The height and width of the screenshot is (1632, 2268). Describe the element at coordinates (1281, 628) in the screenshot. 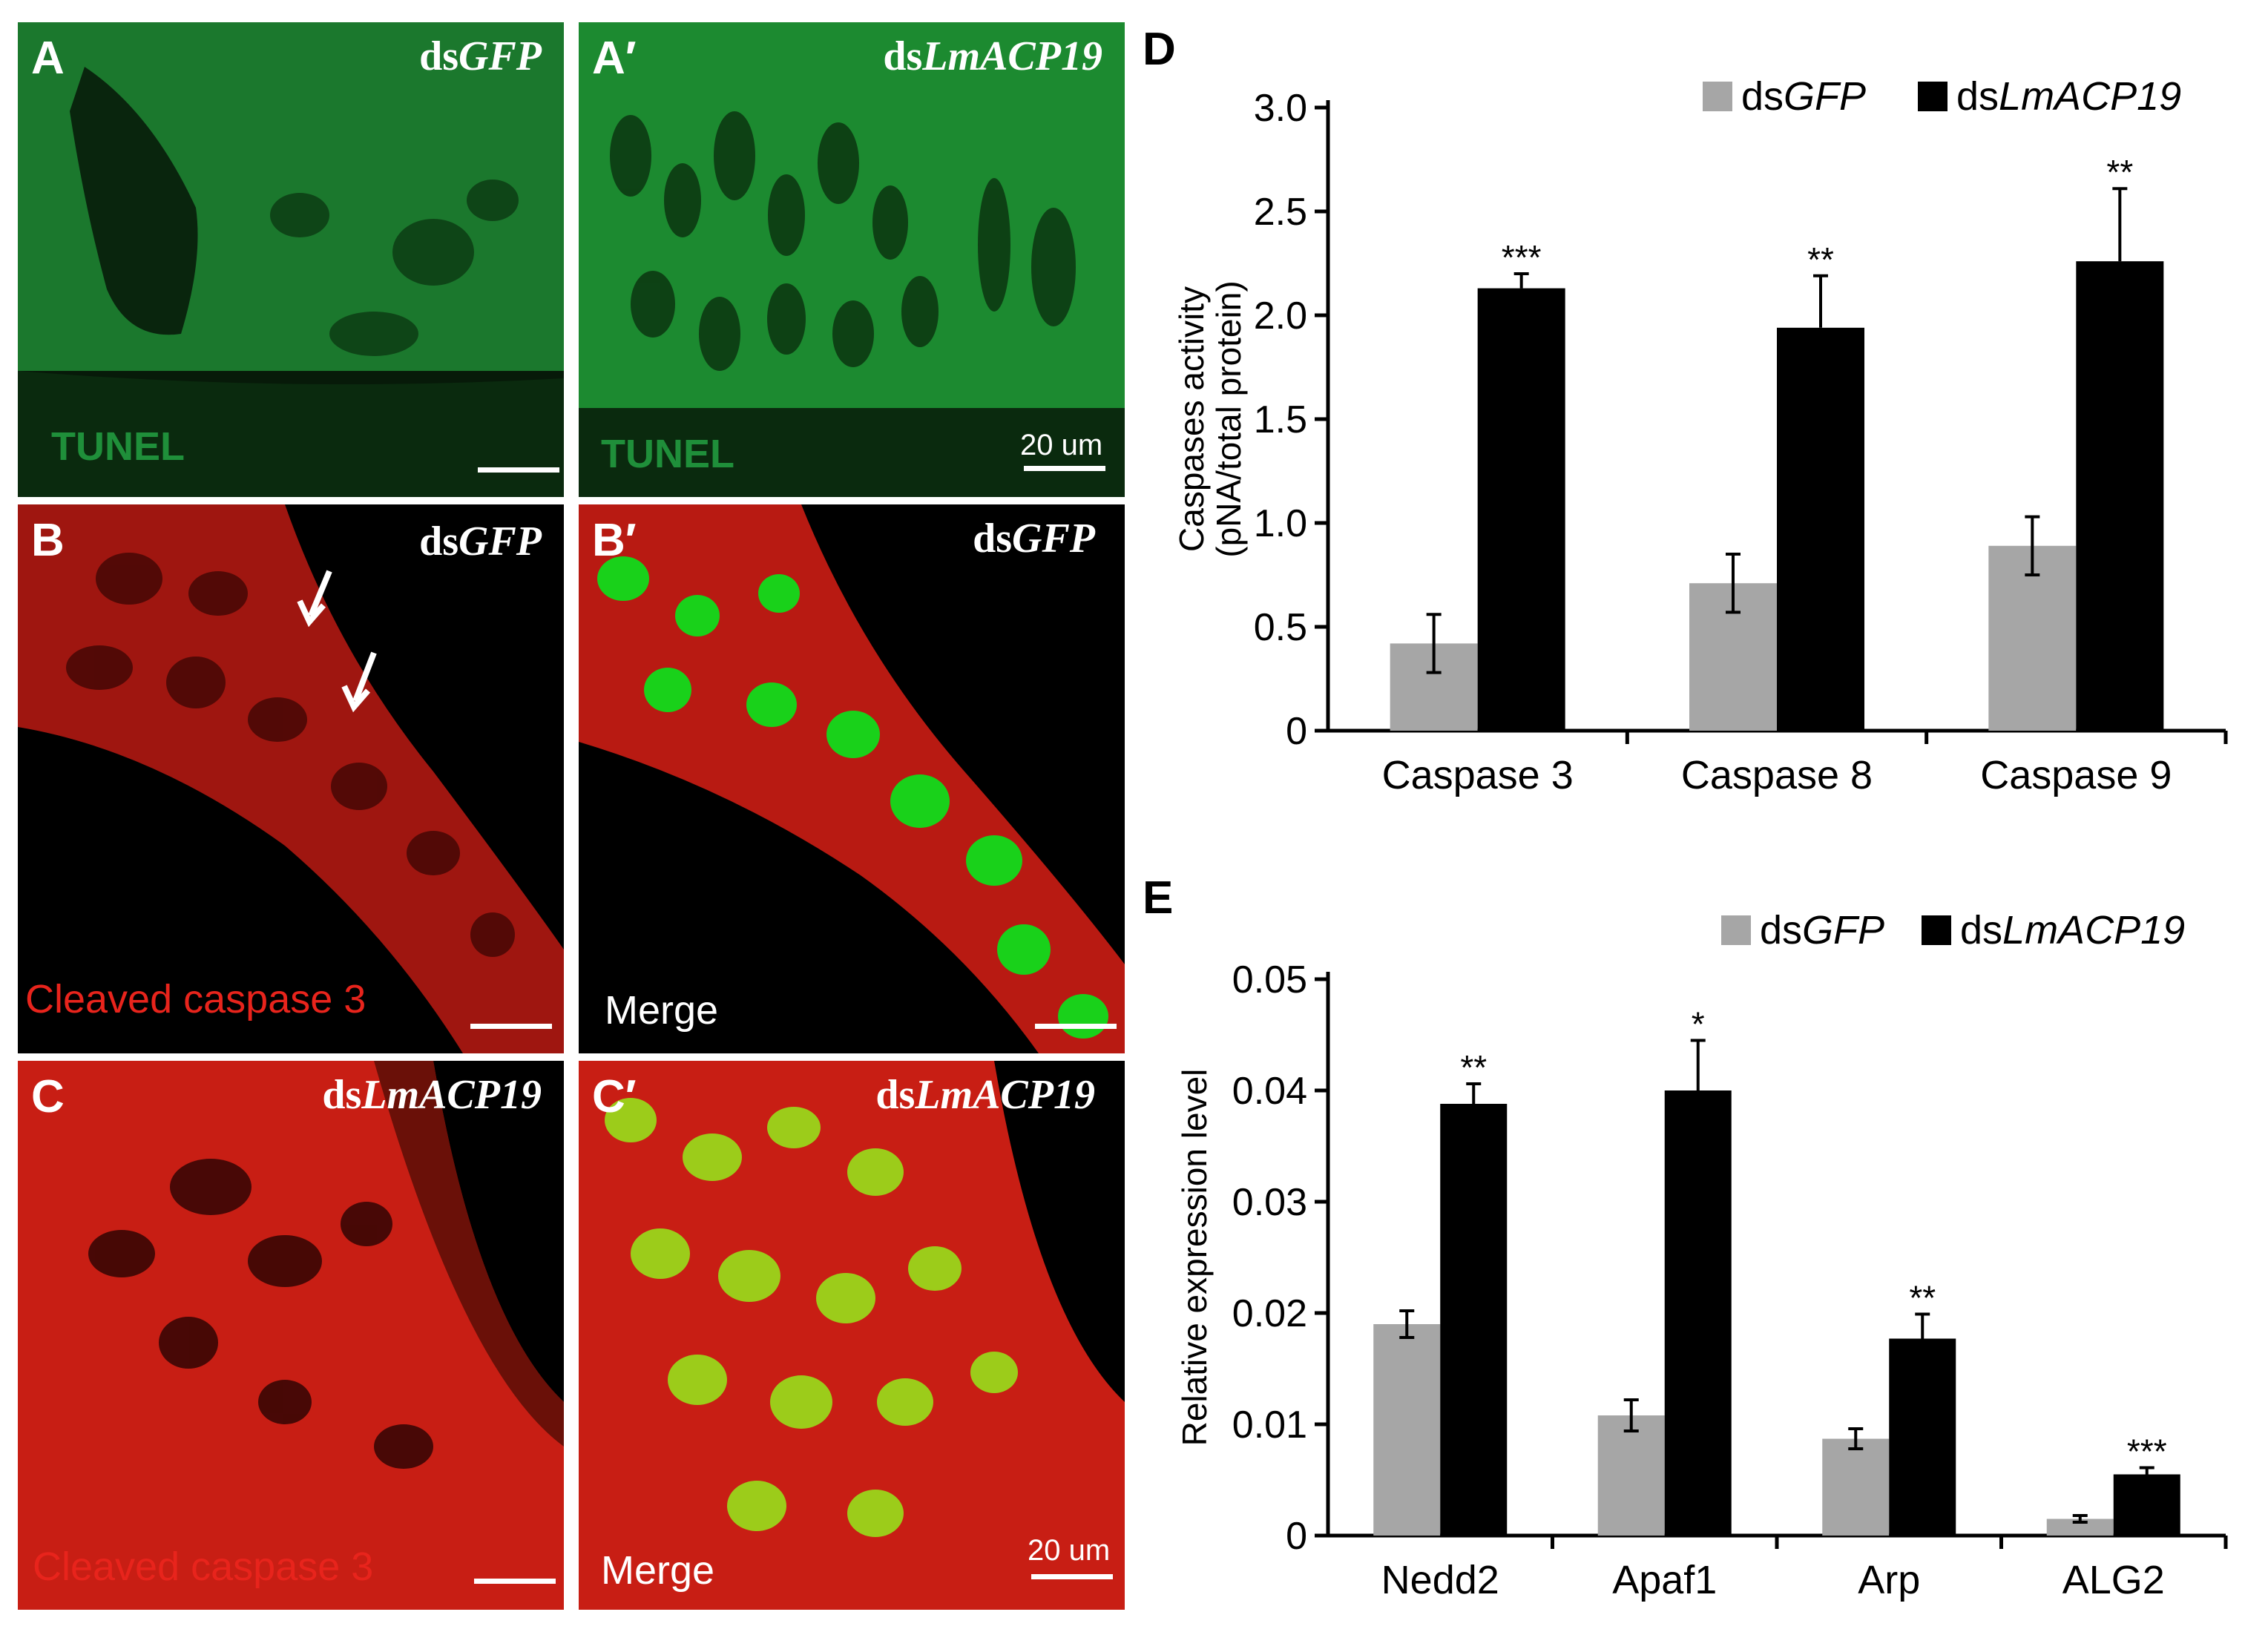

I see `y-tick-label: 0.5` at that location.